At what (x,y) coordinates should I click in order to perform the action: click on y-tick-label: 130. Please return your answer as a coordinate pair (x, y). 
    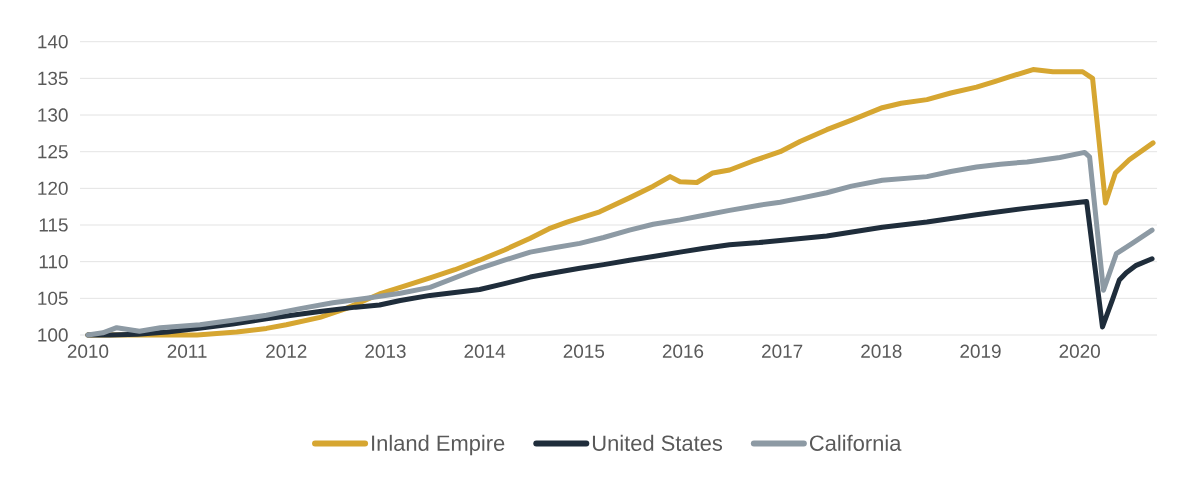
    Looking at the image, I should click on (53, 115).